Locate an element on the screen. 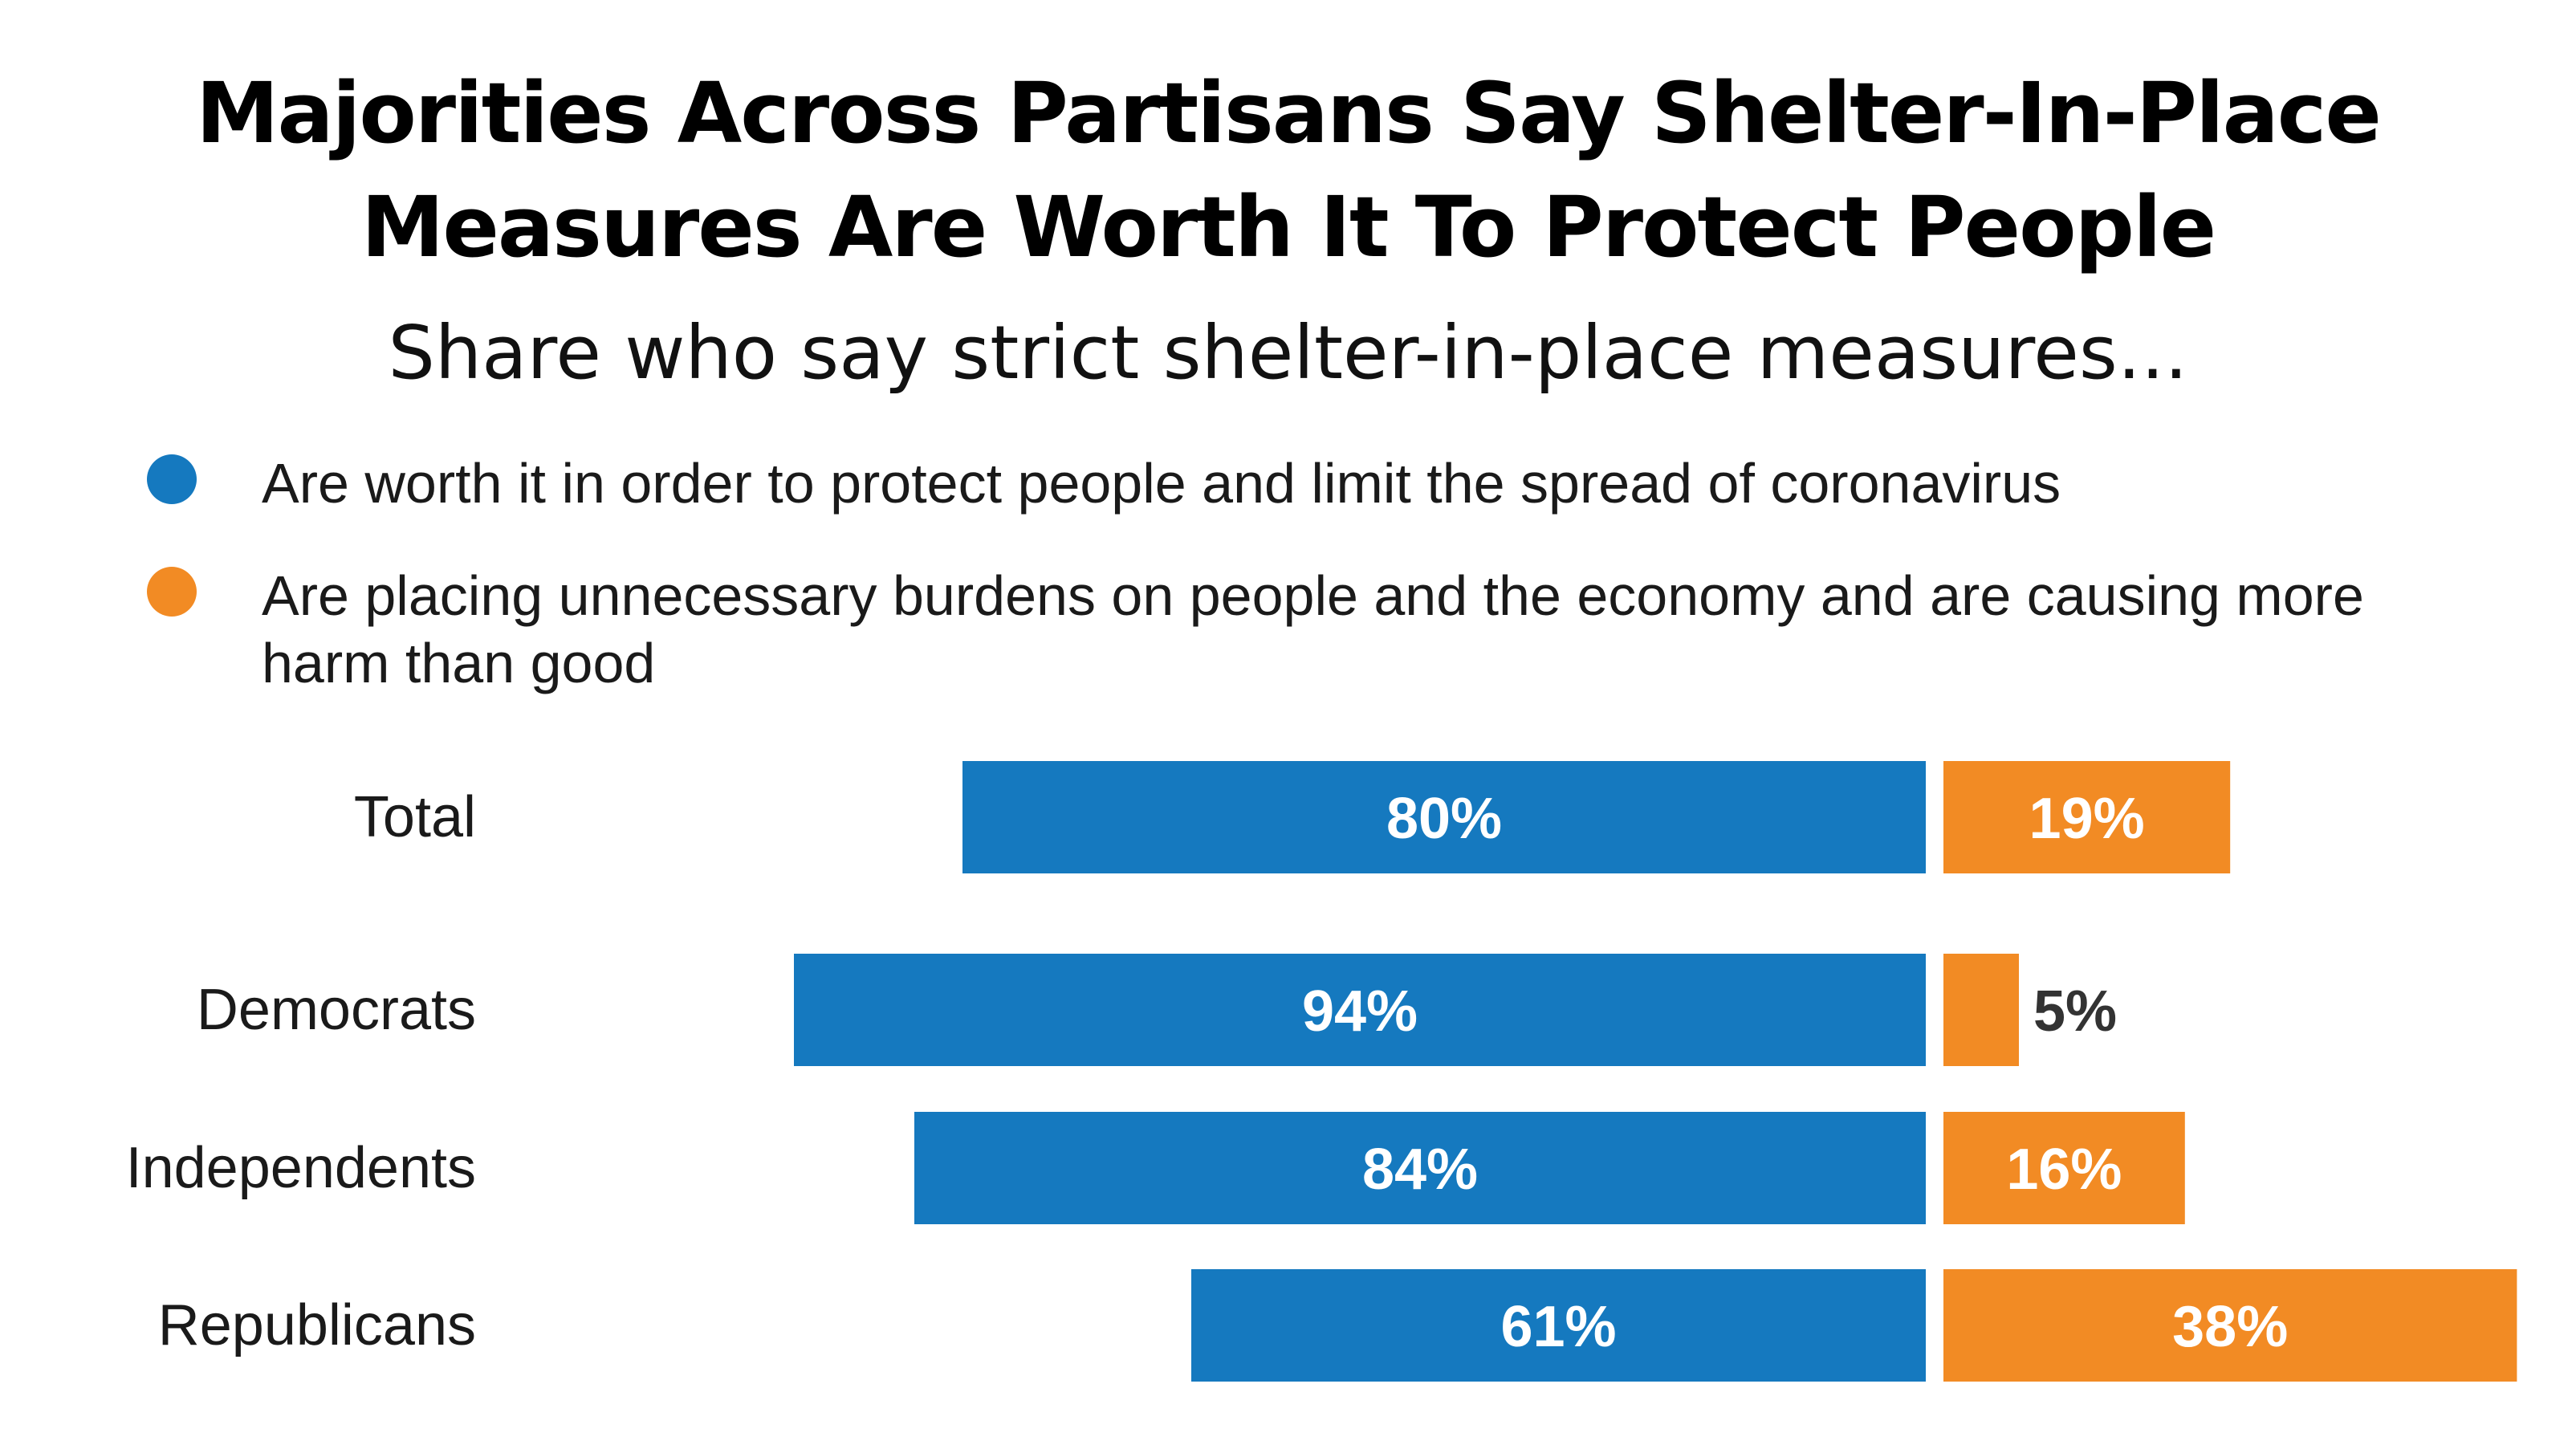  bar-label-worth-it-democrats: 94% is located at coordinates (1360, 1011).